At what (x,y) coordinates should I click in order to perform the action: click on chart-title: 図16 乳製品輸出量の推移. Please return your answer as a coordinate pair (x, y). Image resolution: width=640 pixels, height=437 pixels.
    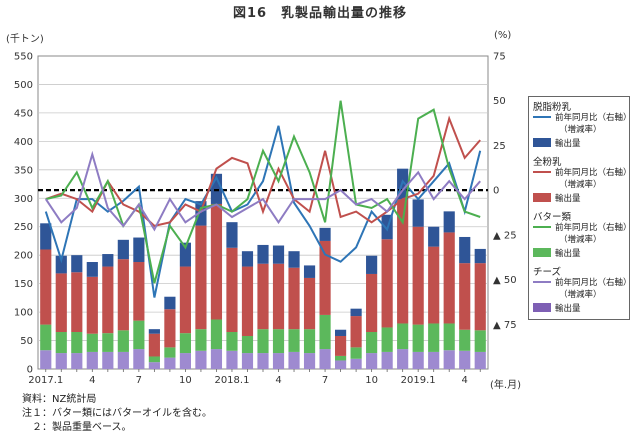
    Looking at the image, I should click on (320, 13).